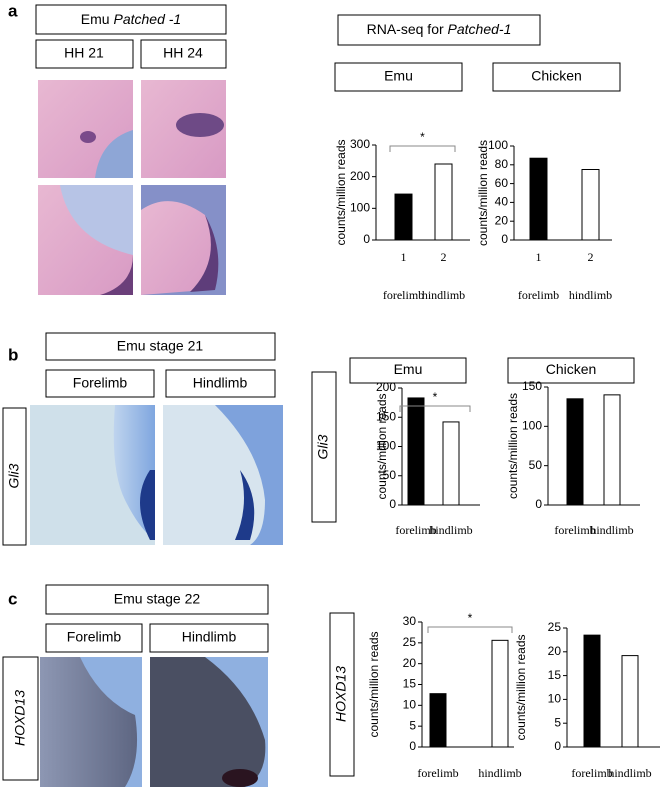 The width and height of the screenshot is (662, 790). I want to click on y-tick-label: 10, so click(410, 705).